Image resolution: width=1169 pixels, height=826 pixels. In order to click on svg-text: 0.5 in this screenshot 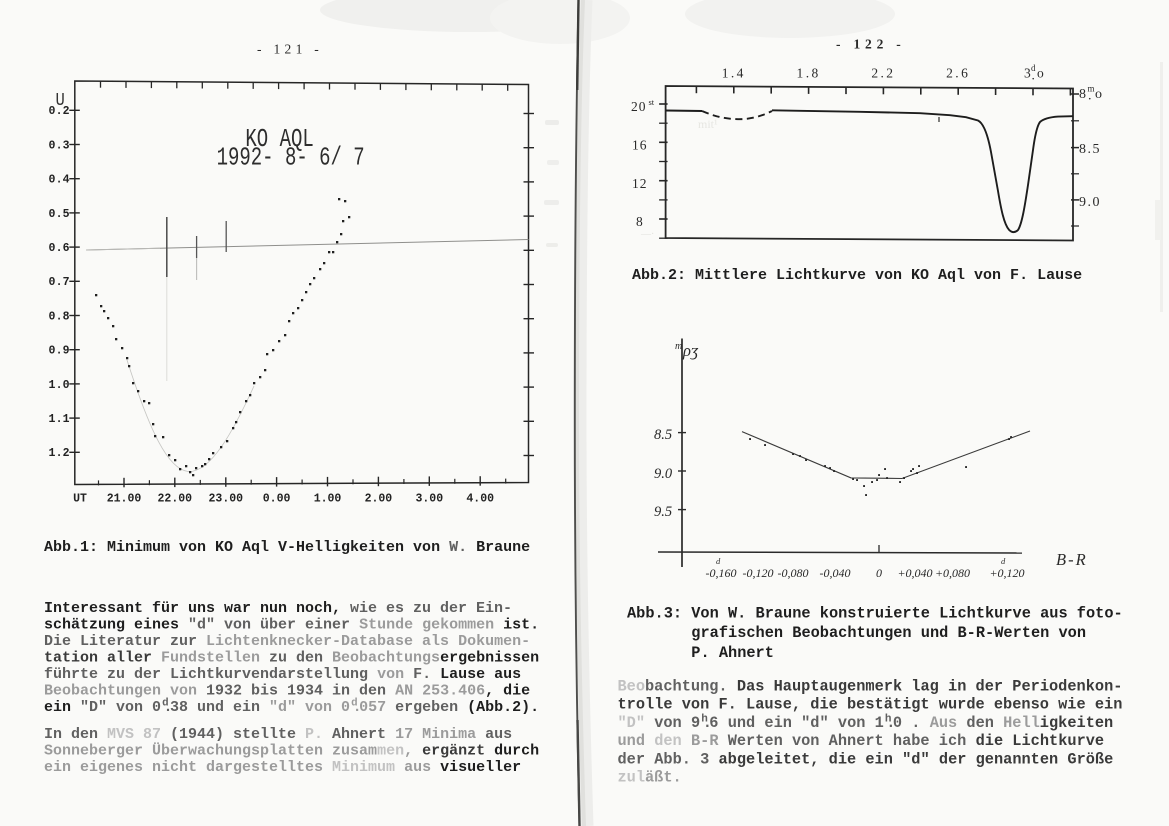, I will do `click(58, 214)`.